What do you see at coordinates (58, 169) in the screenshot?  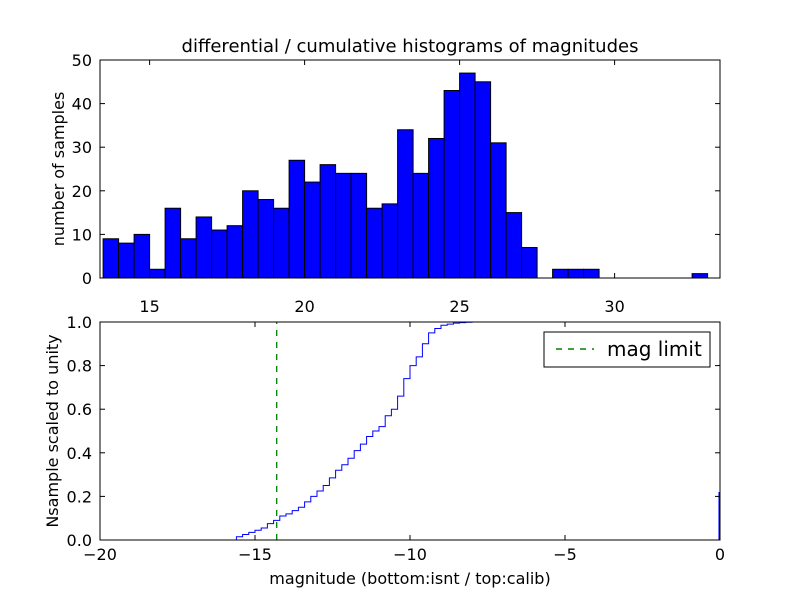 I see `top-y-axis-label: number of samples` at bounding box center [58, 169].